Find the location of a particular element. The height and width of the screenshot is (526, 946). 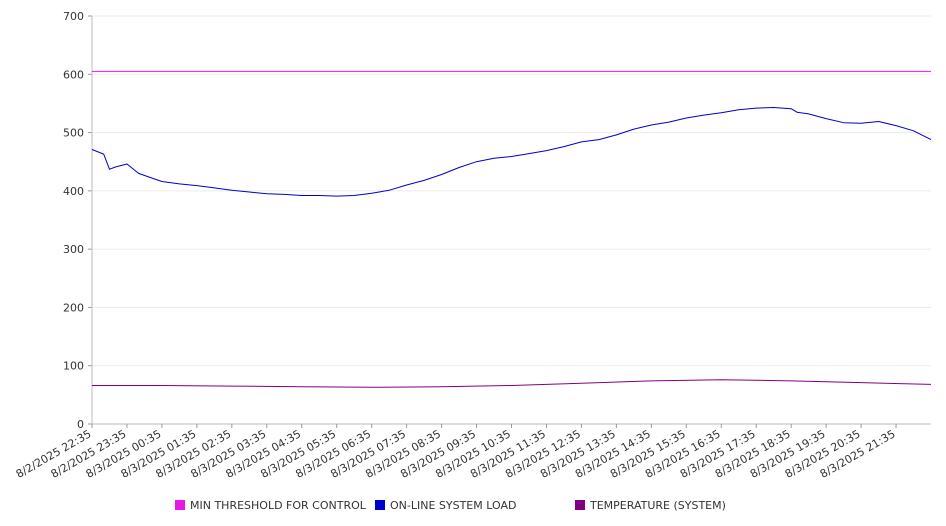

y-tick-label-7: 700 is located at coordinates (73, 16).